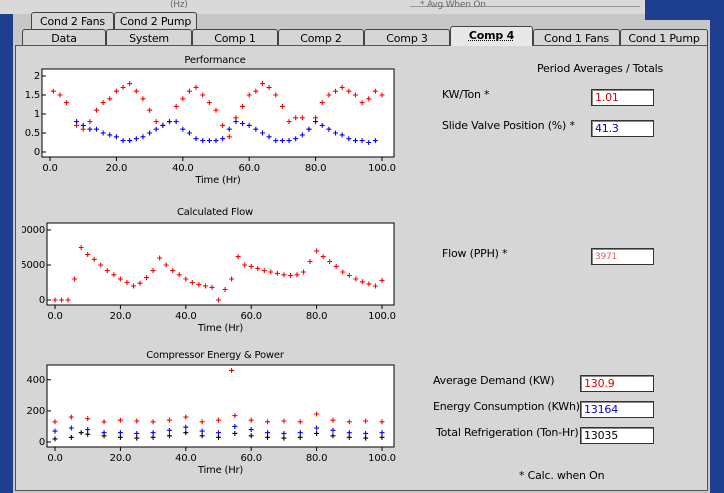 Image resolution: width=724 pixels, height=493 pixels. I want to click on tab-cond-2-pump: Cond 2 Pump, so click(155, 20).